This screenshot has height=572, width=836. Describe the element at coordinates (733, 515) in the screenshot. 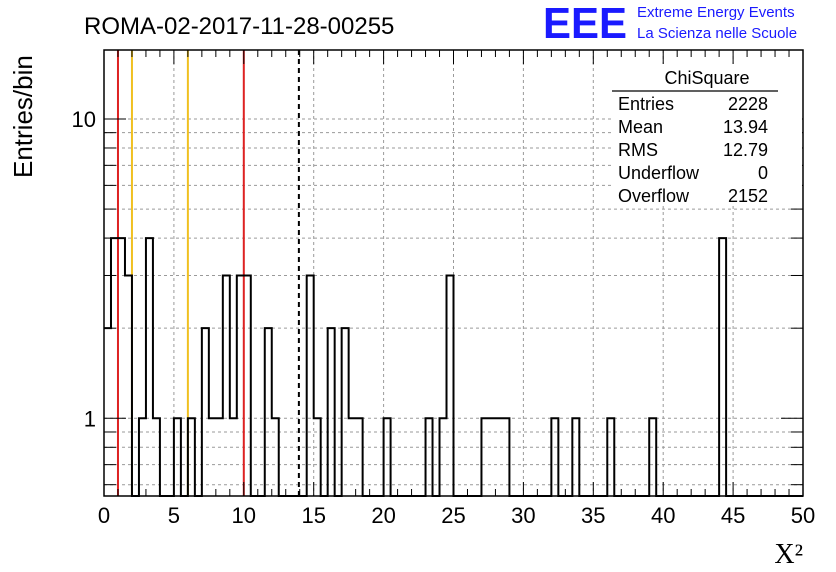

I see `x-tick-label: 45` at that location.